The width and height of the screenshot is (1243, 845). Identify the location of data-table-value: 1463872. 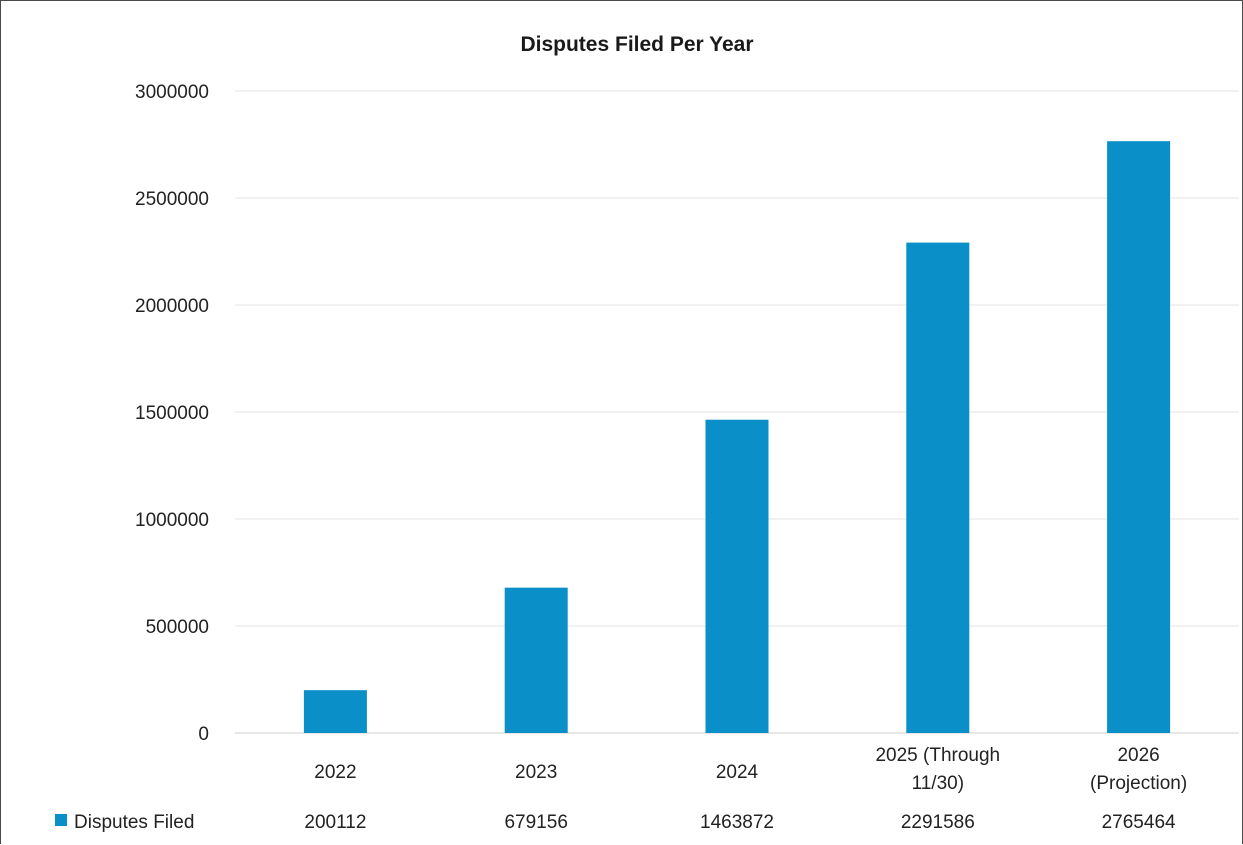
(737, 822).